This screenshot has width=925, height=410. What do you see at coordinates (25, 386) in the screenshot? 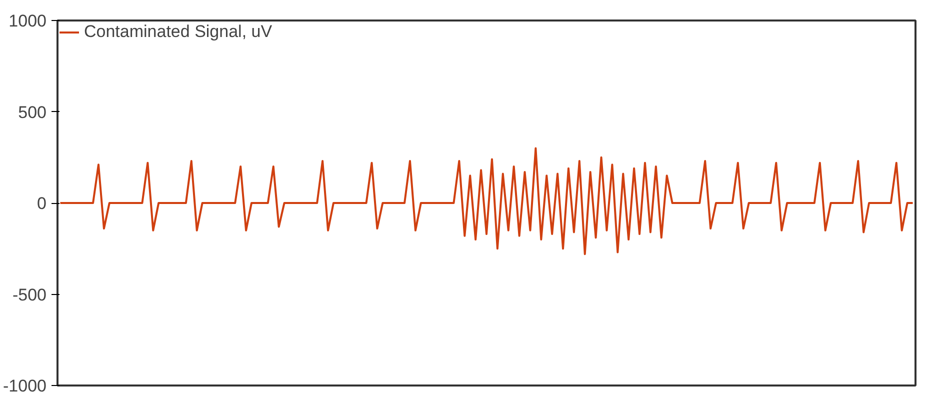
I see `y-tick-label: -1000` at bounding box center [25, 386].